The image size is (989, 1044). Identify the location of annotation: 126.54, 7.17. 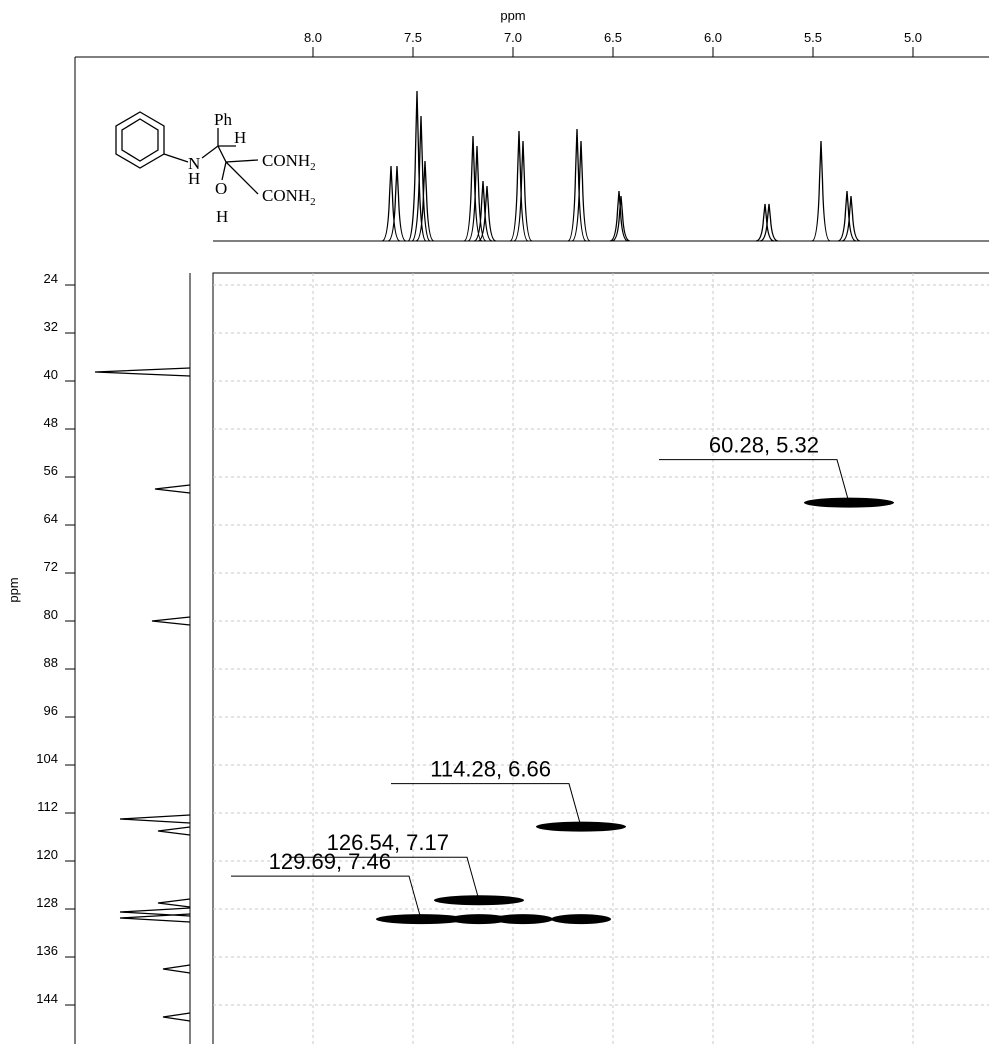
(388, 842).